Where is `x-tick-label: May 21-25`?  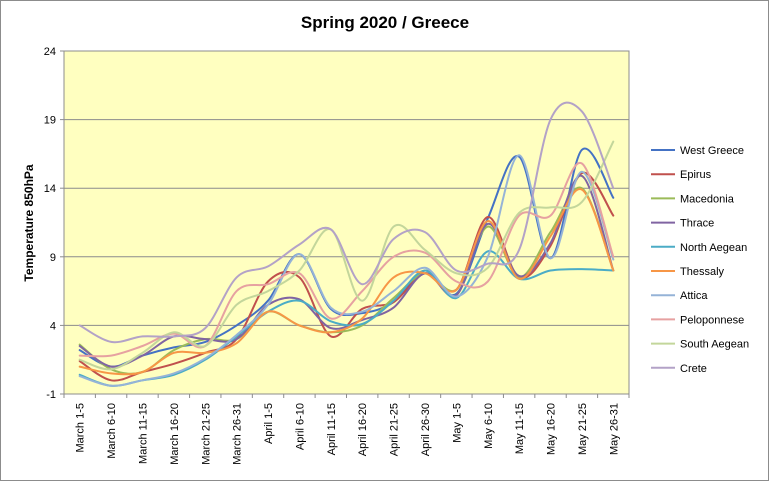 x-tick-label: May 21-25 is located at coordinates (583, 429).